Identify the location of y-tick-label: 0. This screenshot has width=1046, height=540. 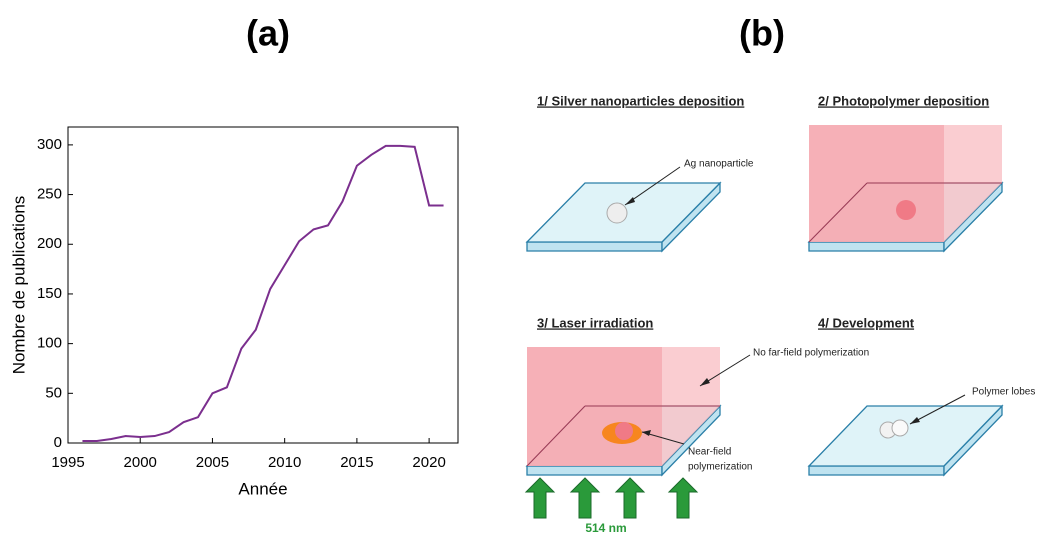
(58, 442).